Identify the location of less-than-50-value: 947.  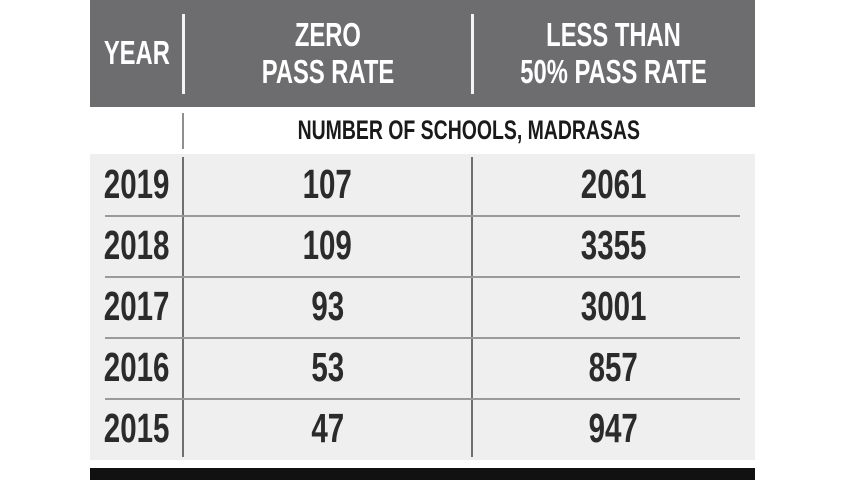
(613, 428).